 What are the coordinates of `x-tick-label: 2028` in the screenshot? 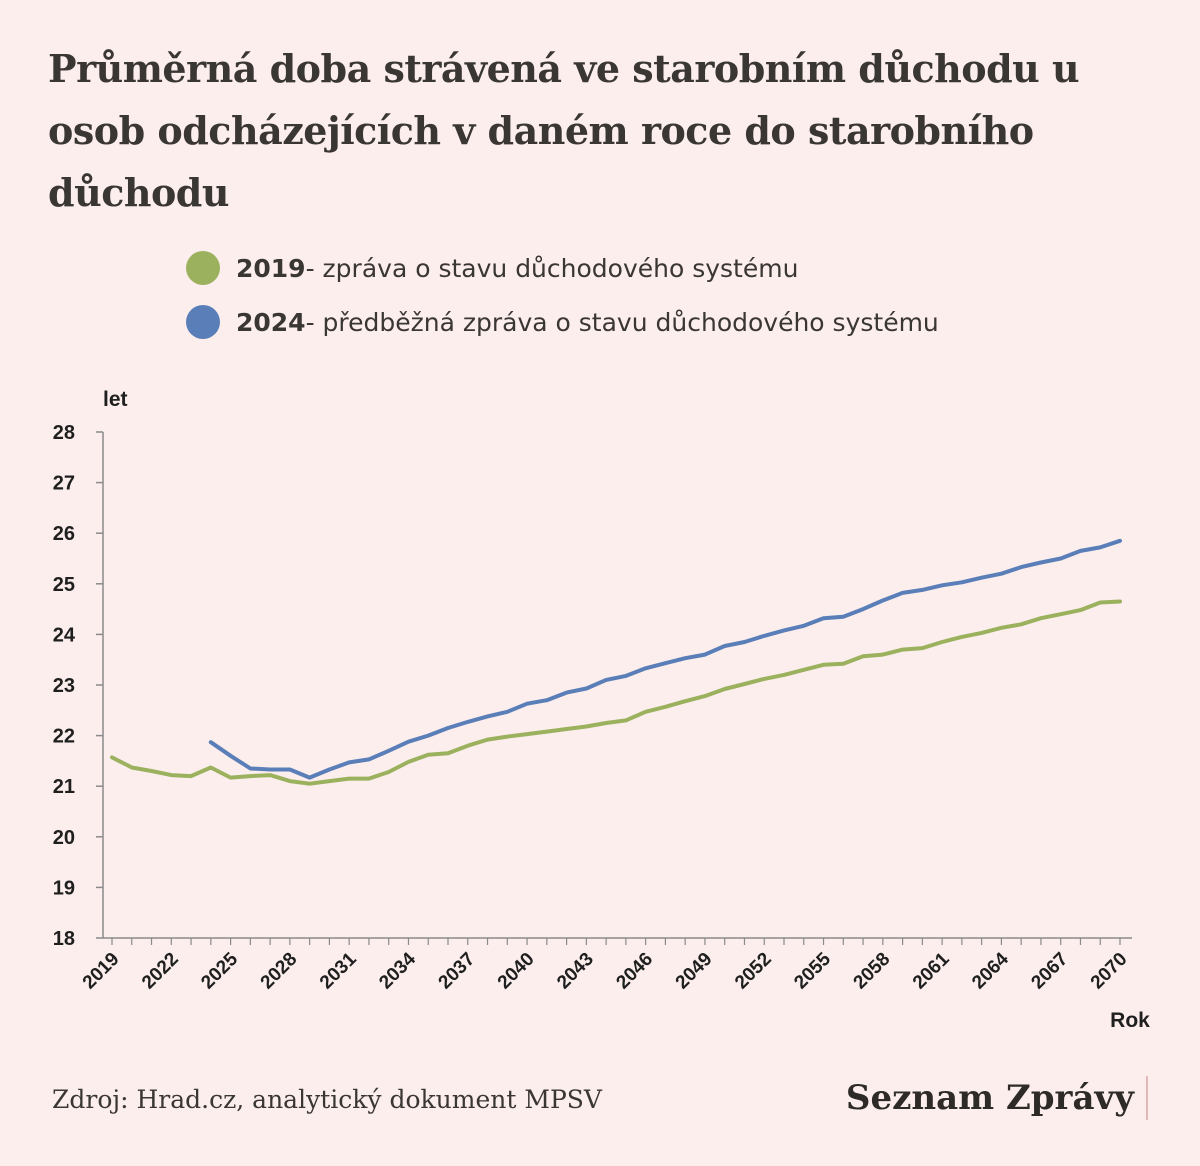 It's located at (279, 971).